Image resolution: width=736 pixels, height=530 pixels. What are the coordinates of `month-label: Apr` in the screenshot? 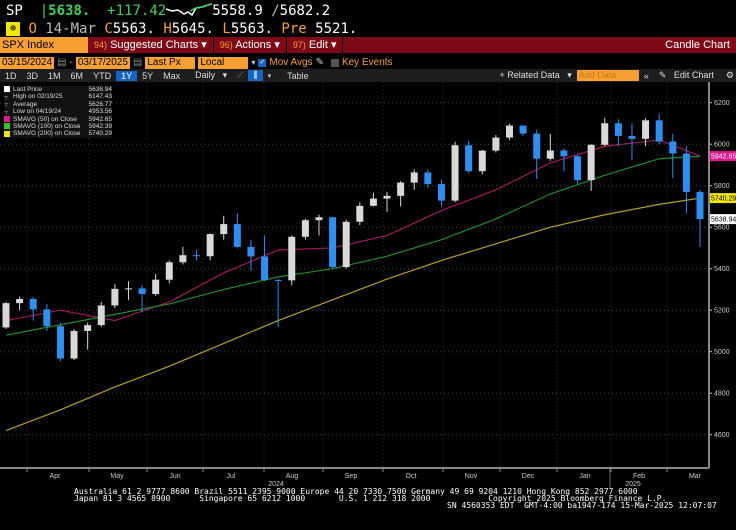 It's located at (56, 476).